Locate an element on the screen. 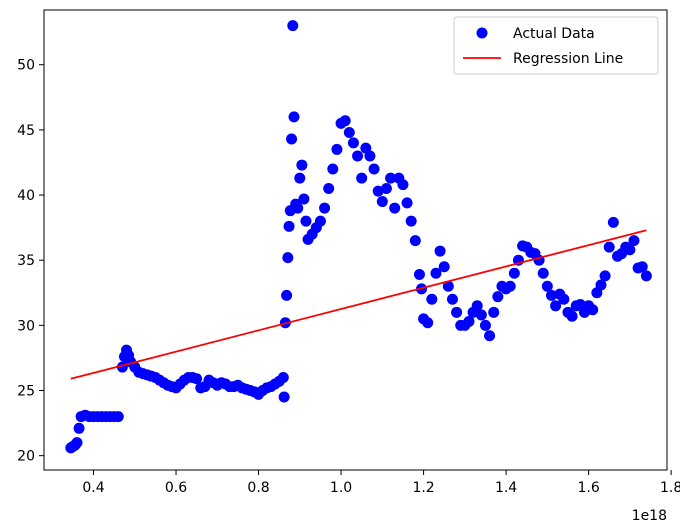  legend-marker-actual-data is located at coordinates (482, 33).